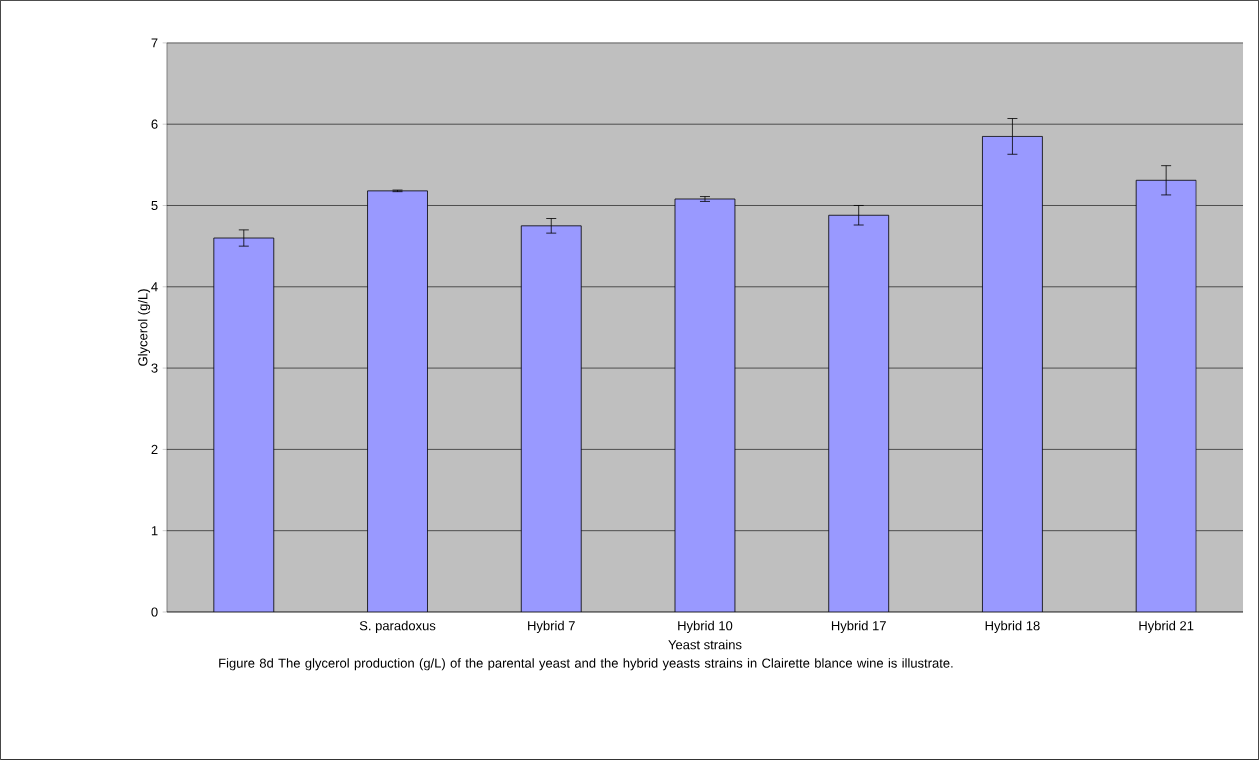 The image size is (1259, 760). Describe the element at coordinates (1012, 626) in the screenshot. I see `x-tick-label: Hybrid 18` at that location.